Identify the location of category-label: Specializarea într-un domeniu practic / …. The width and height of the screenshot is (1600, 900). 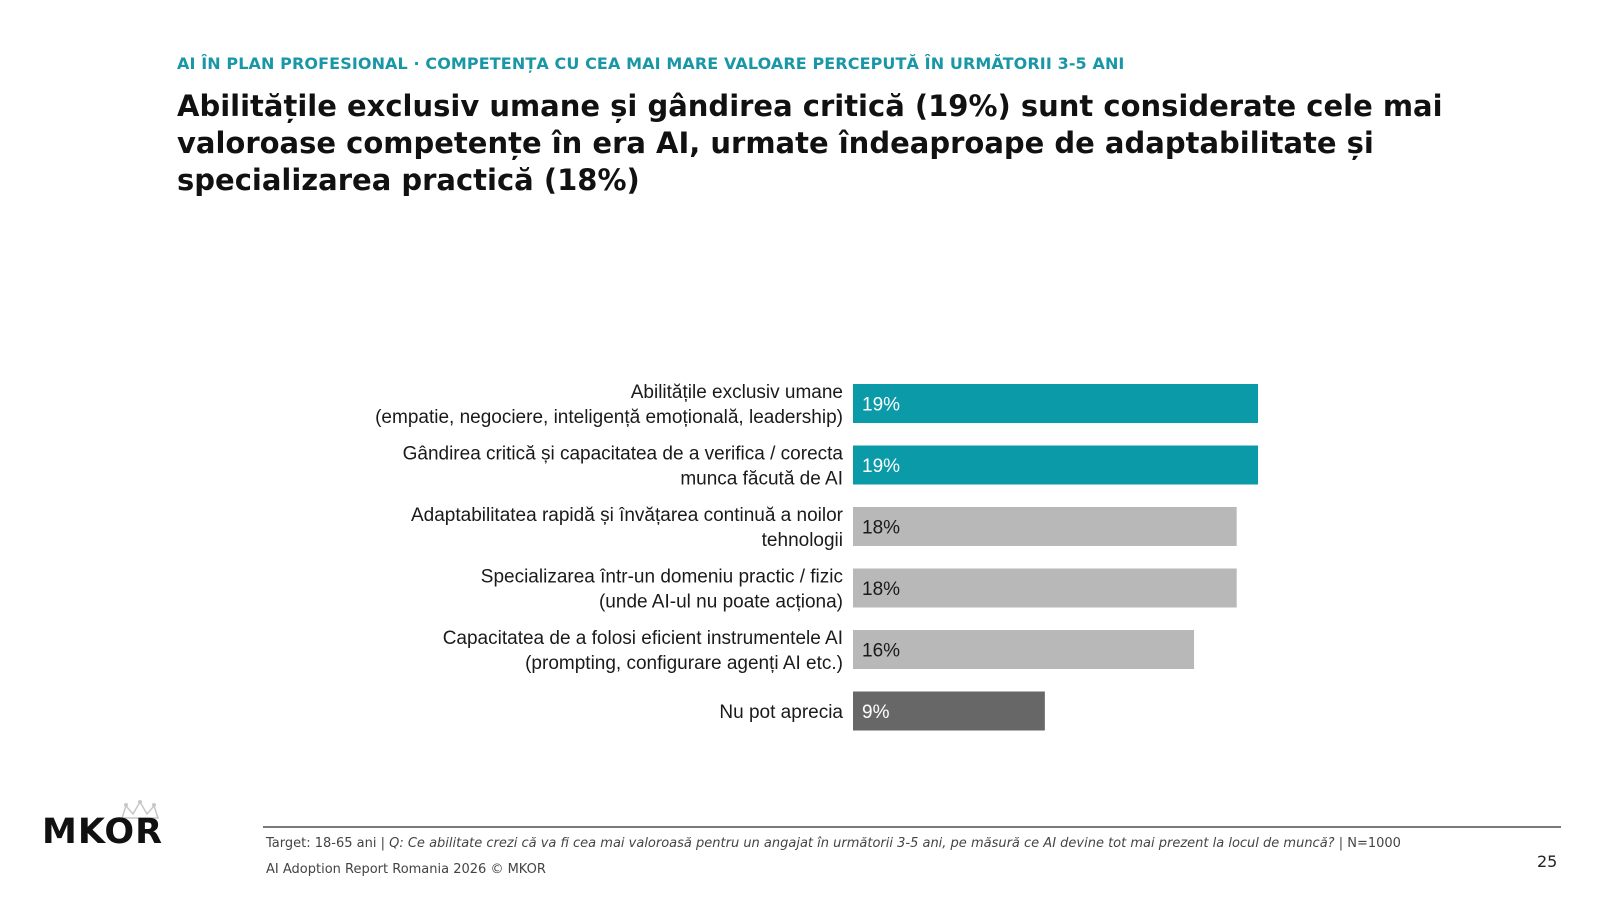
(662, 577).